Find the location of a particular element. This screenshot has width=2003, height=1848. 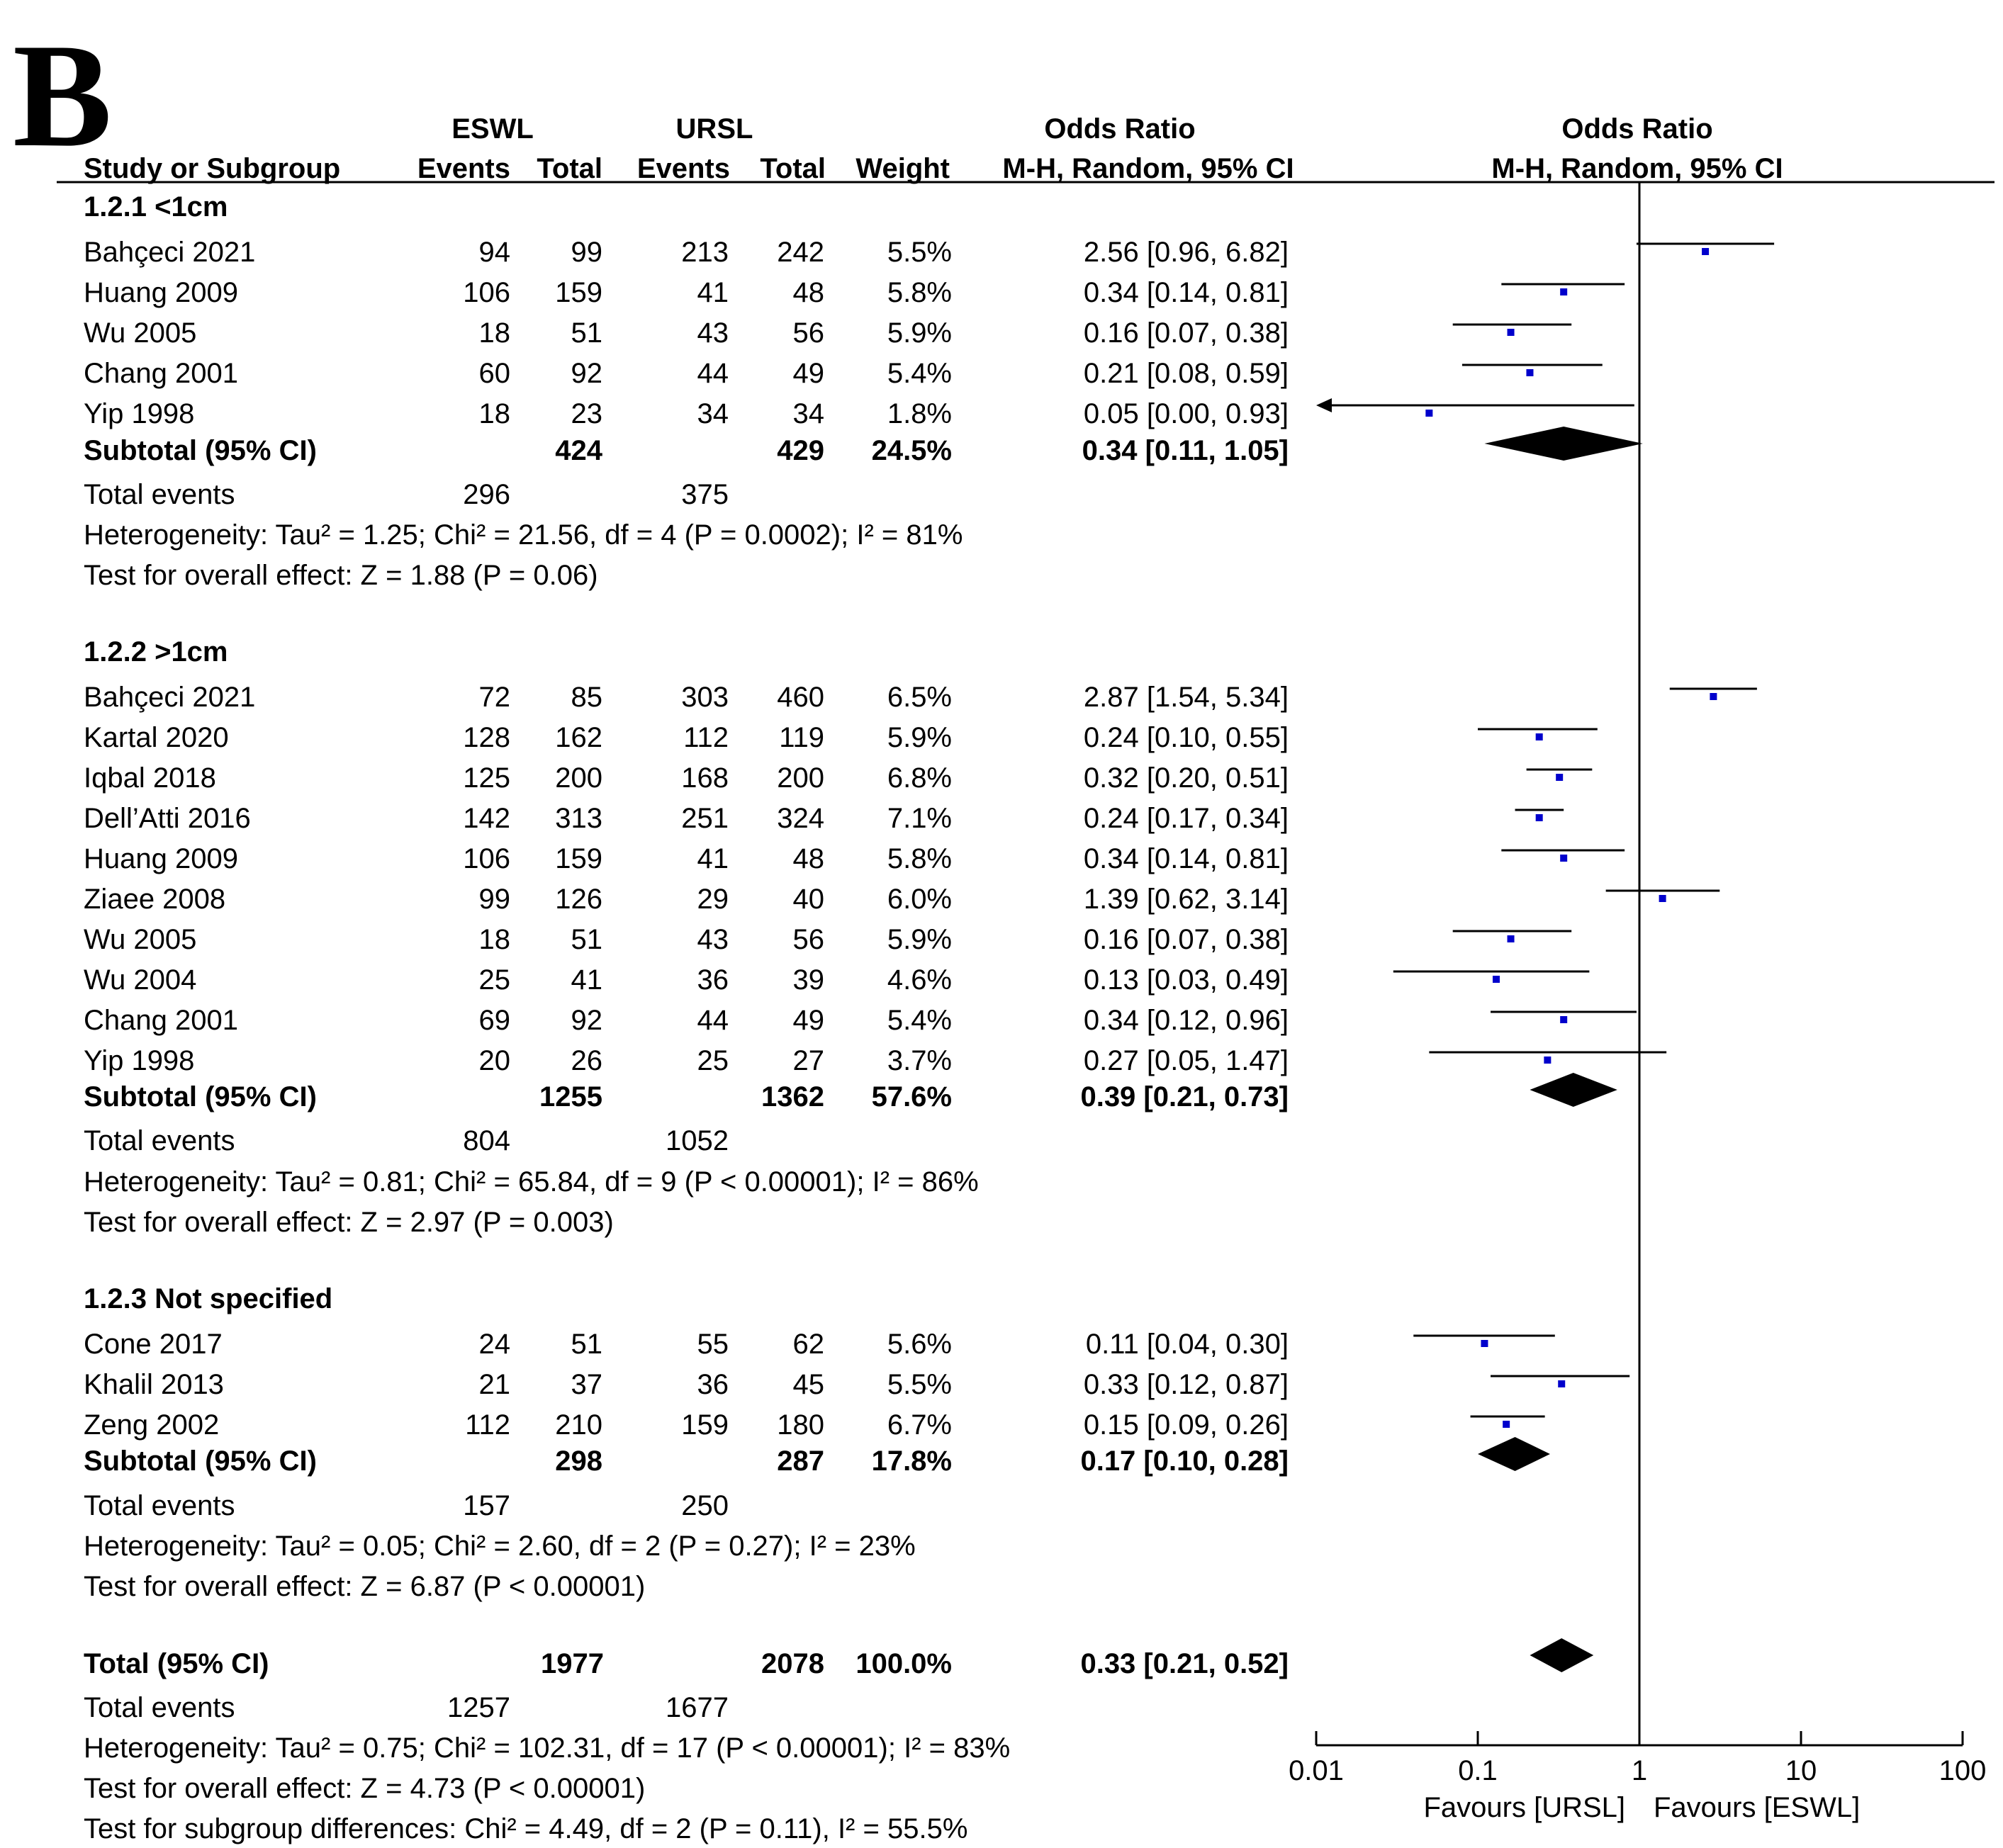

overall-odds-ratio: 0.33 [0.21, 0.52] is located at coordinates (1184, 1663).